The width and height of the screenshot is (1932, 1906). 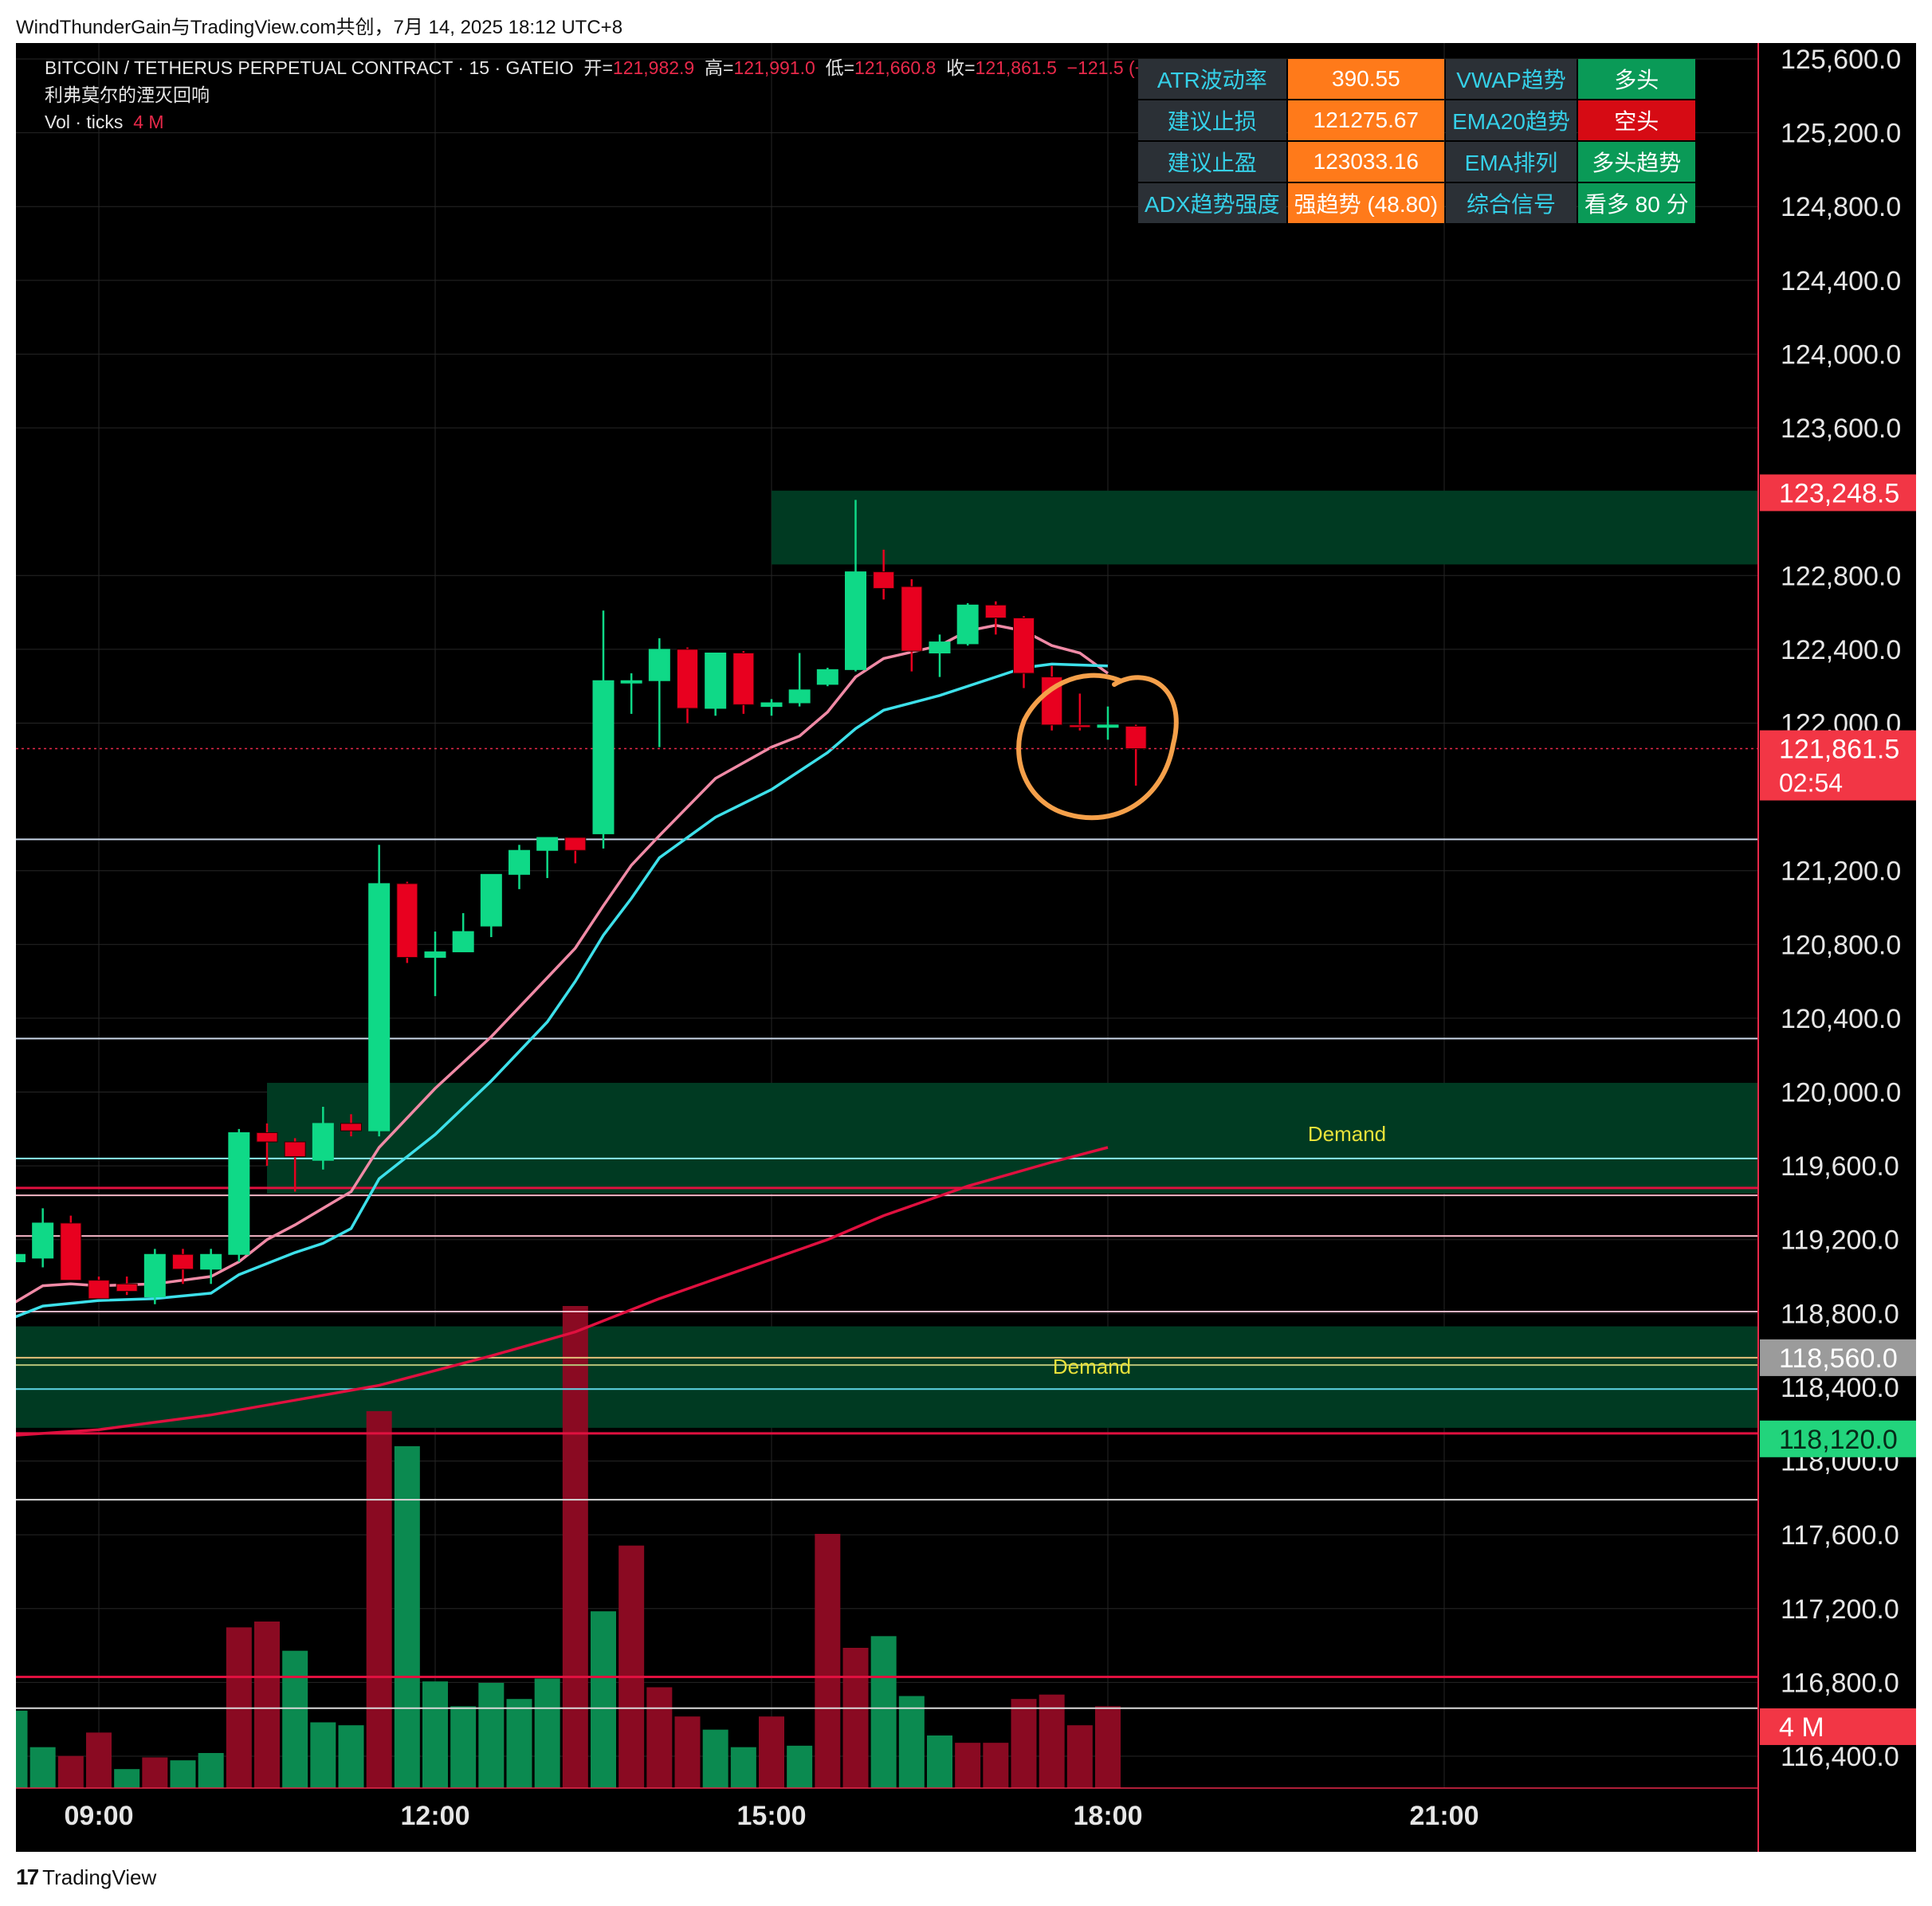 I want to click on info-table-row: 建议止损 121275.67 EMA20趋势 空头, so click(x=1416, y=120).